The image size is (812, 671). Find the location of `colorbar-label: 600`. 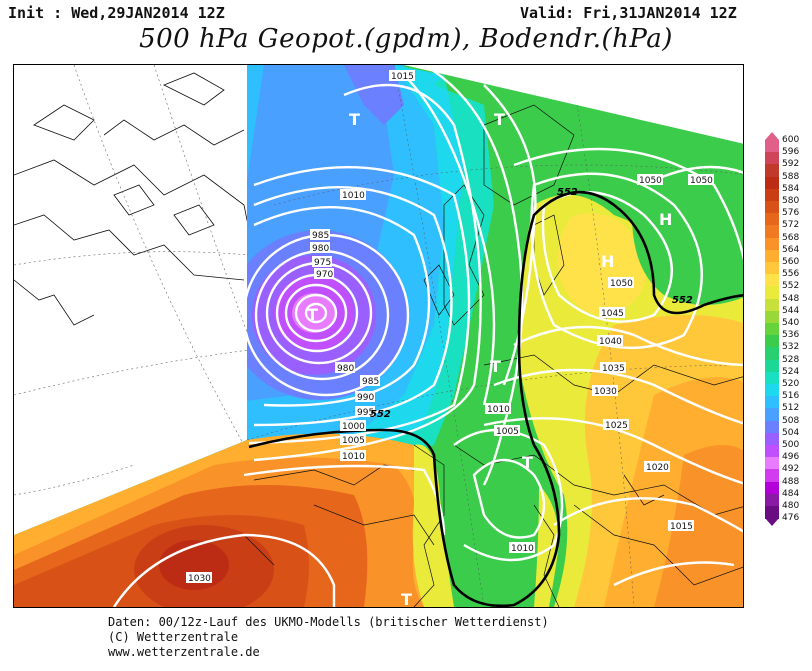

colorbar-label: 600 is located at coordinates (791, 140).